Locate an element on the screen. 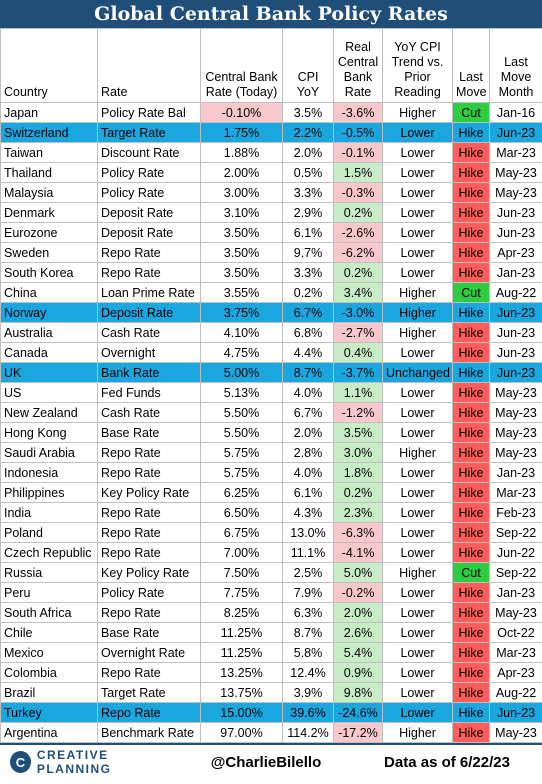 This screenshot has width=542, height=784. cell-cb-rate: 7.75% is located at coordinates (241, 592).